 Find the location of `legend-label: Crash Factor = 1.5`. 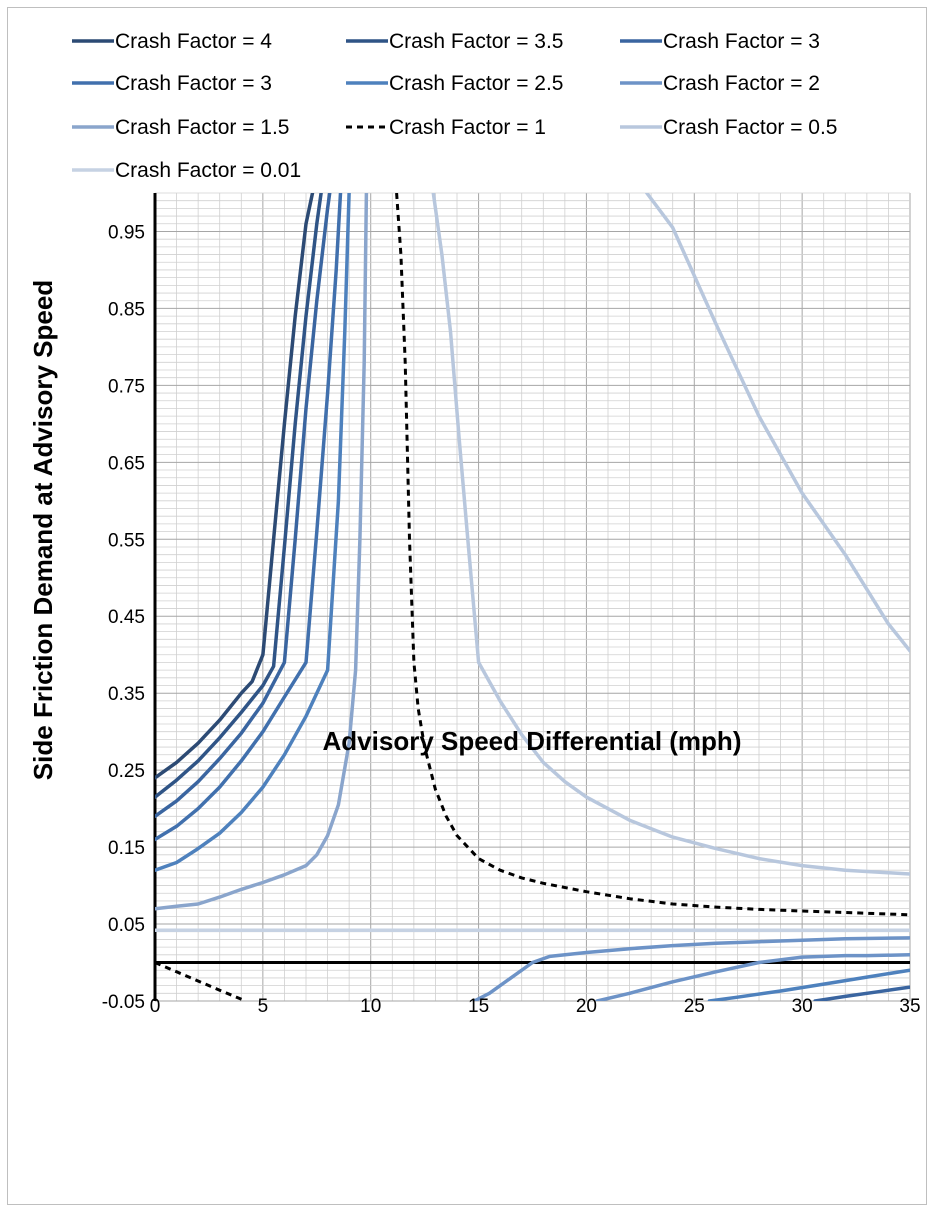

legend-label: Crash Factor = 1.5 is located at coordinates (202, 127).